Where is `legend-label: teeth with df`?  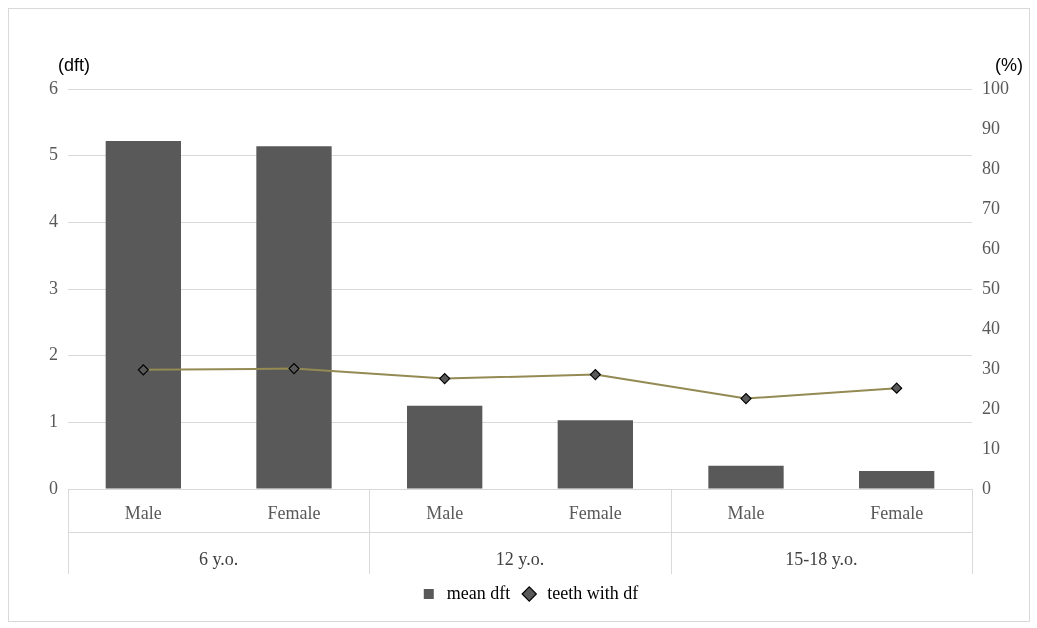 legend-label: teeth with df is located at coordinates (593, 592).